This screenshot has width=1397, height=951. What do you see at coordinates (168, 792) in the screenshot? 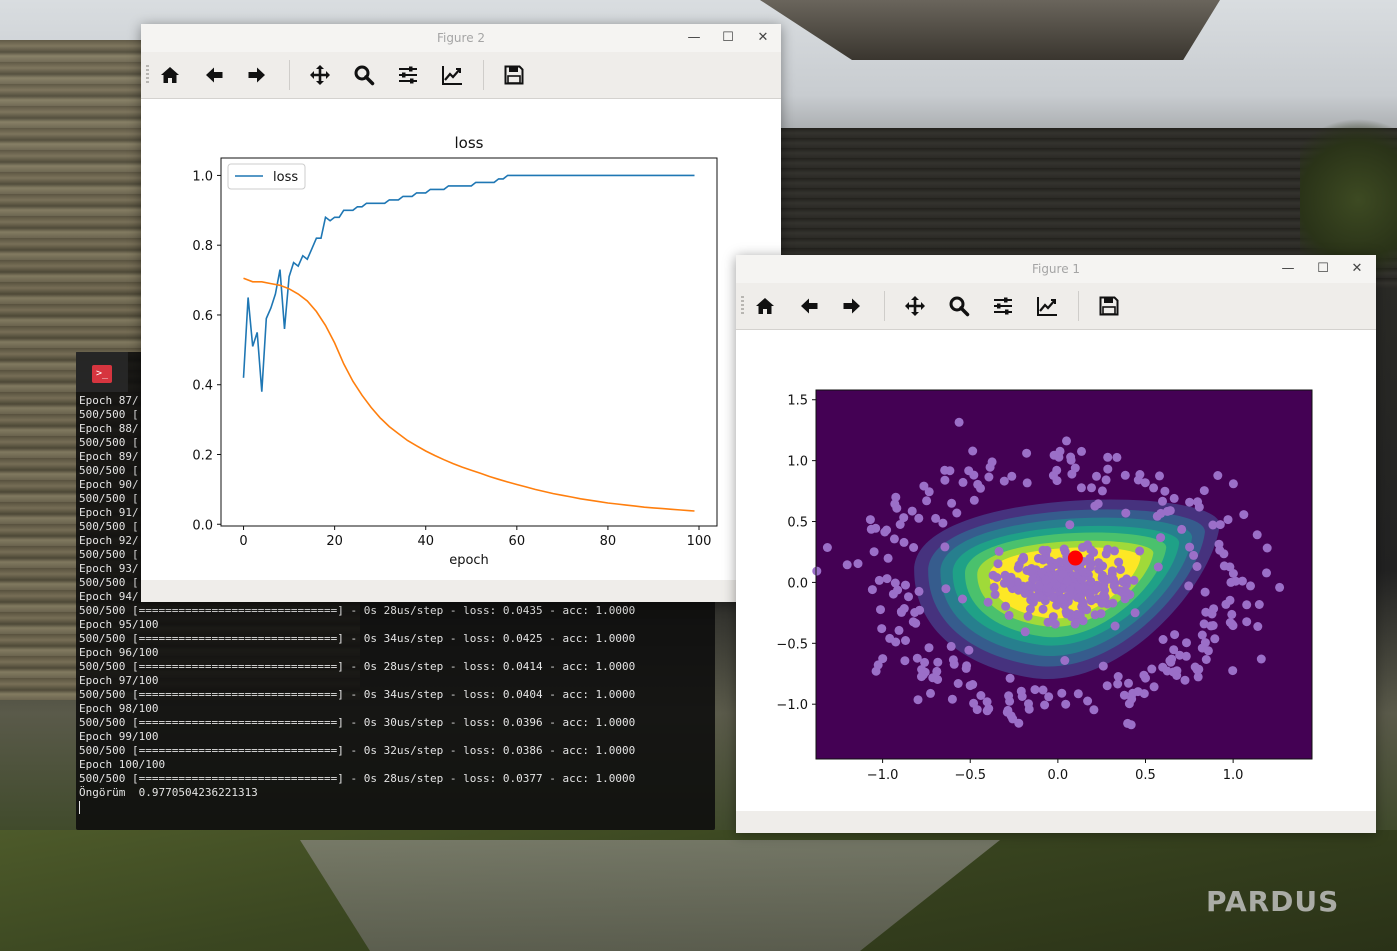
I see `terminal-line: Öngörüm 0.9770504236221313` at bounding box center [168, 792].